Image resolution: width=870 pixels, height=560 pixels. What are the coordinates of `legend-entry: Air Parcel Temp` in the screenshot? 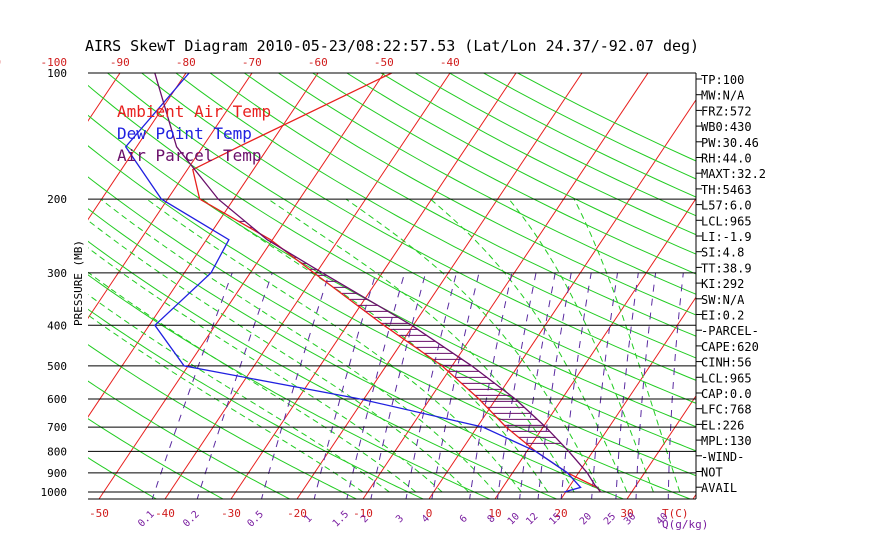 It's located at (189, 155).